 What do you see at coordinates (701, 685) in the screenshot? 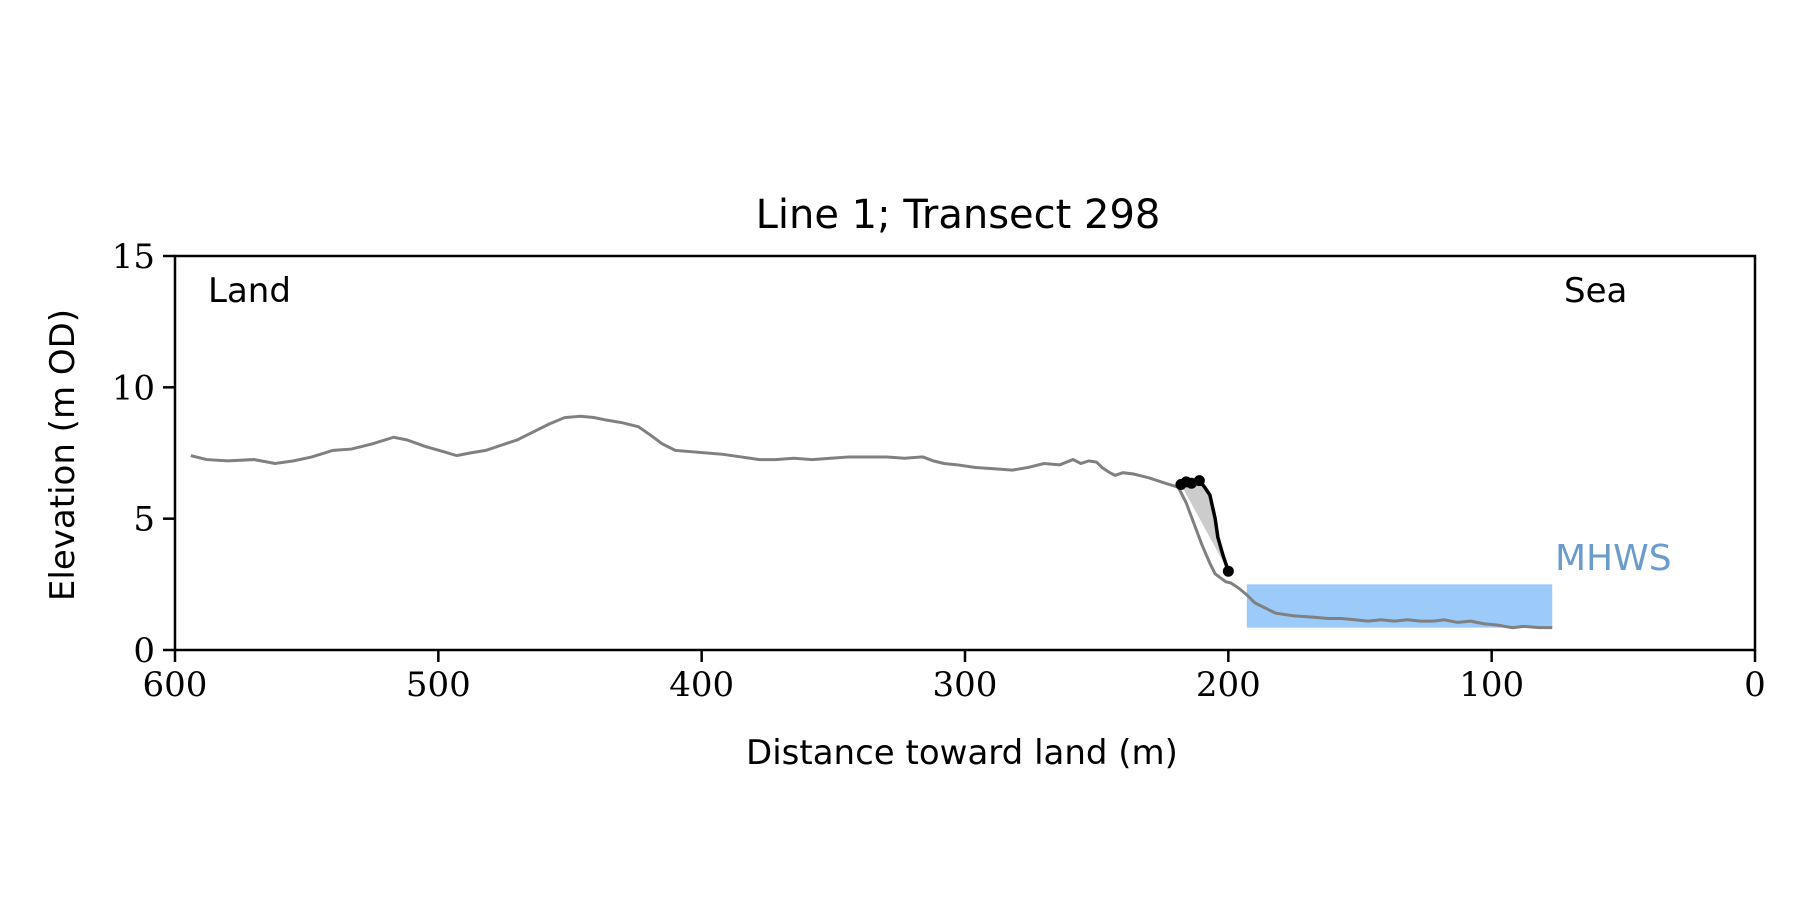
I see `x-tick-label: 400` at bounding box center [701, 685].